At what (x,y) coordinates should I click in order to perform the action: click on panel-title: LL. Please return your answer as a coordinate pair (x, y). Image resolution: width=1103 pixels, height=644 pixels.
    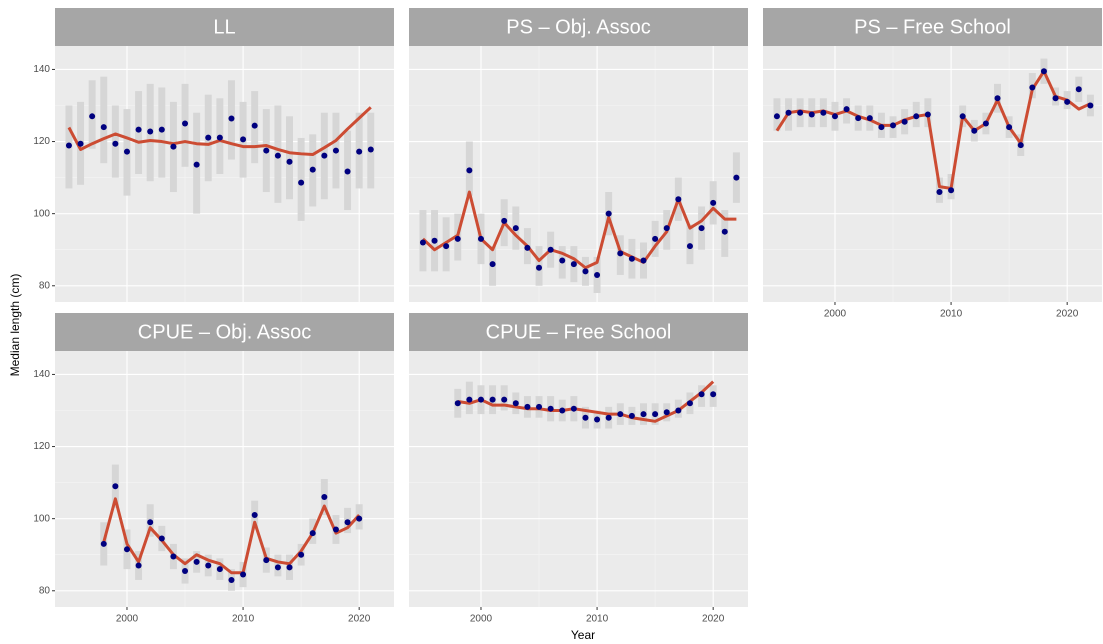
    Looking at the image, I should click on (224, 27).